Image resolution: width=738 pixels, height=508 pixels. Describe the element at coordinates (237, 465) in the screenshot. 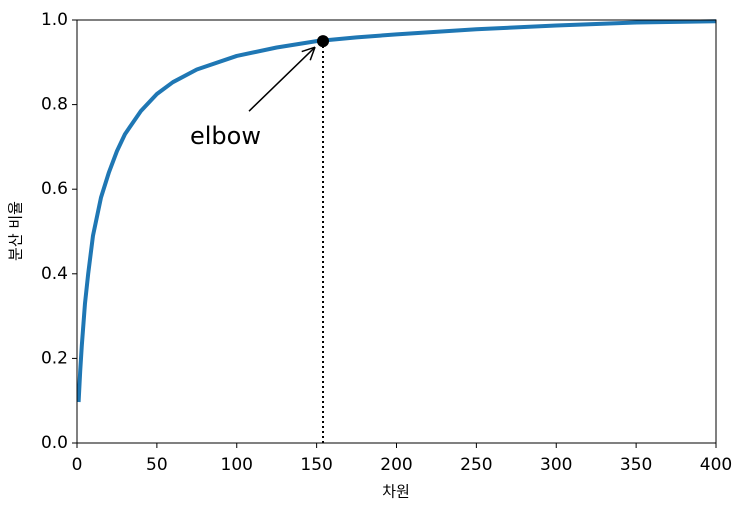

I see `x-tick-label: 100` at that location.